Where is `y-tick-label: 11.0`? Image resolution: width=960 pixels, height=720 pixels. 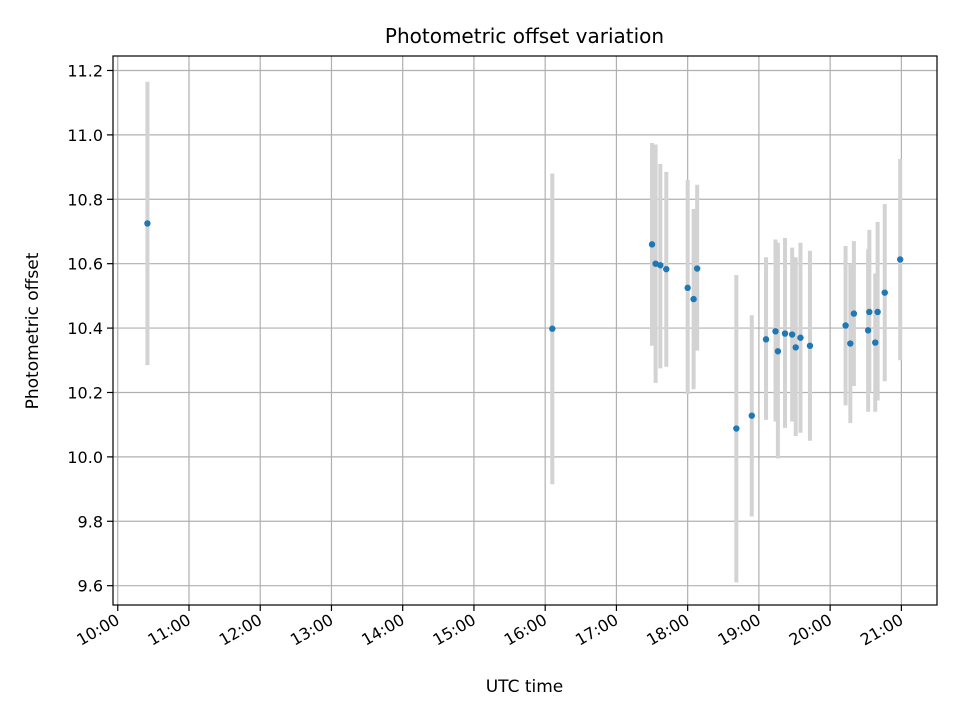 y-tick-label: 11.0 is located at coordinates (85, 135).